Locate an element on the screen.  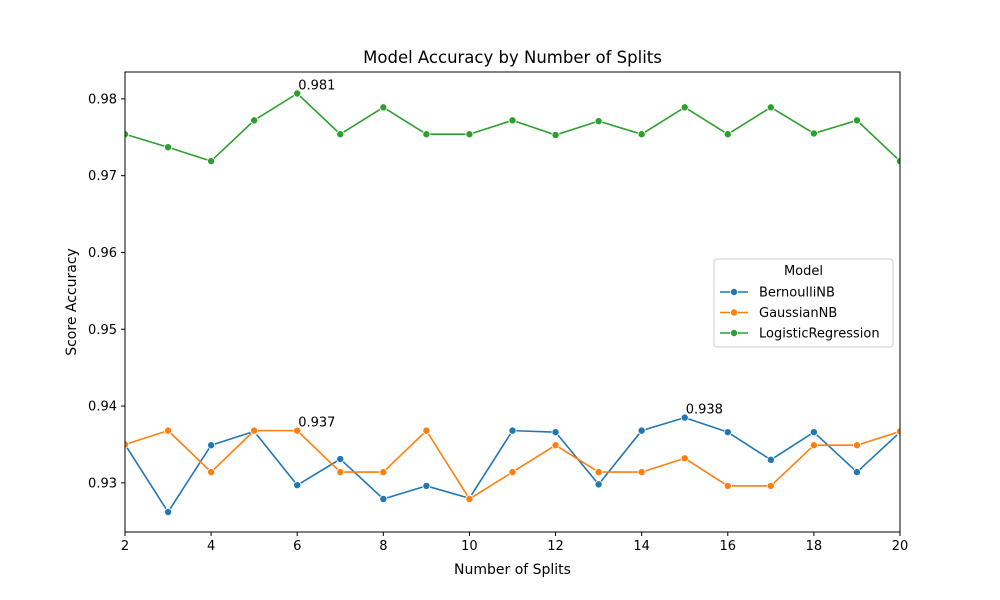
x-tick-label: 14 is located at coordinates (641, 546).